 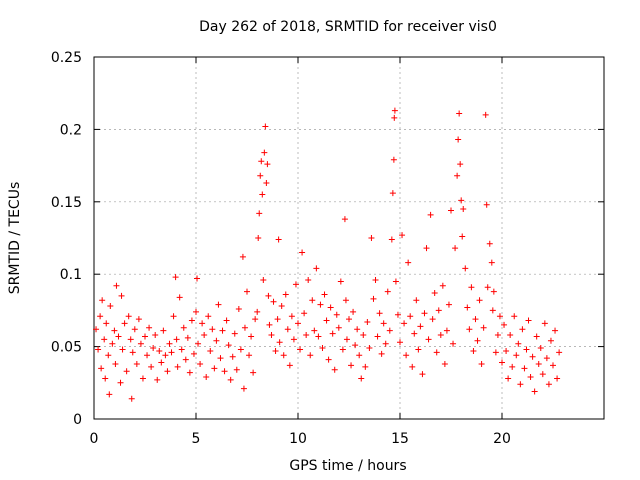 I want to click on y-tick-label: 0.25, so click(x=66, y=58).